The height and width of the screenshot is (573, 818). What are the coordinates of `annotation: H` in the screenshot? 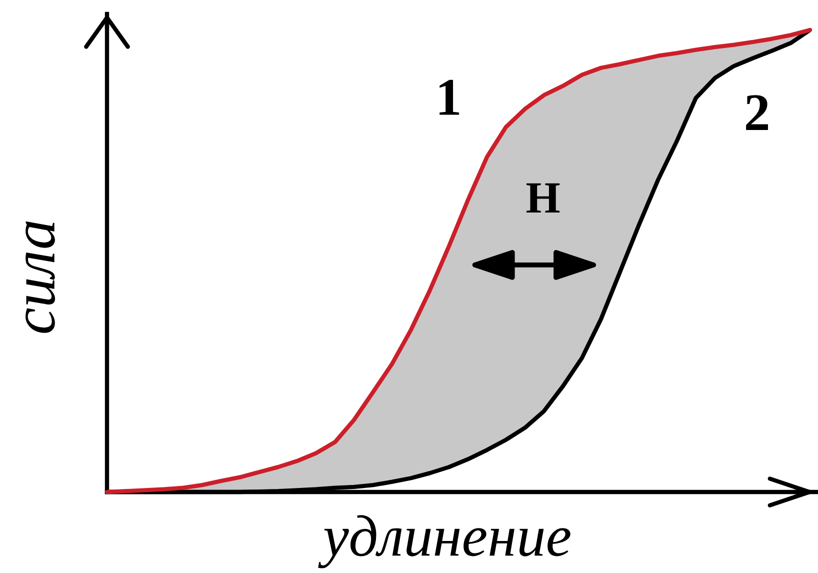 It's located at (543, 198).